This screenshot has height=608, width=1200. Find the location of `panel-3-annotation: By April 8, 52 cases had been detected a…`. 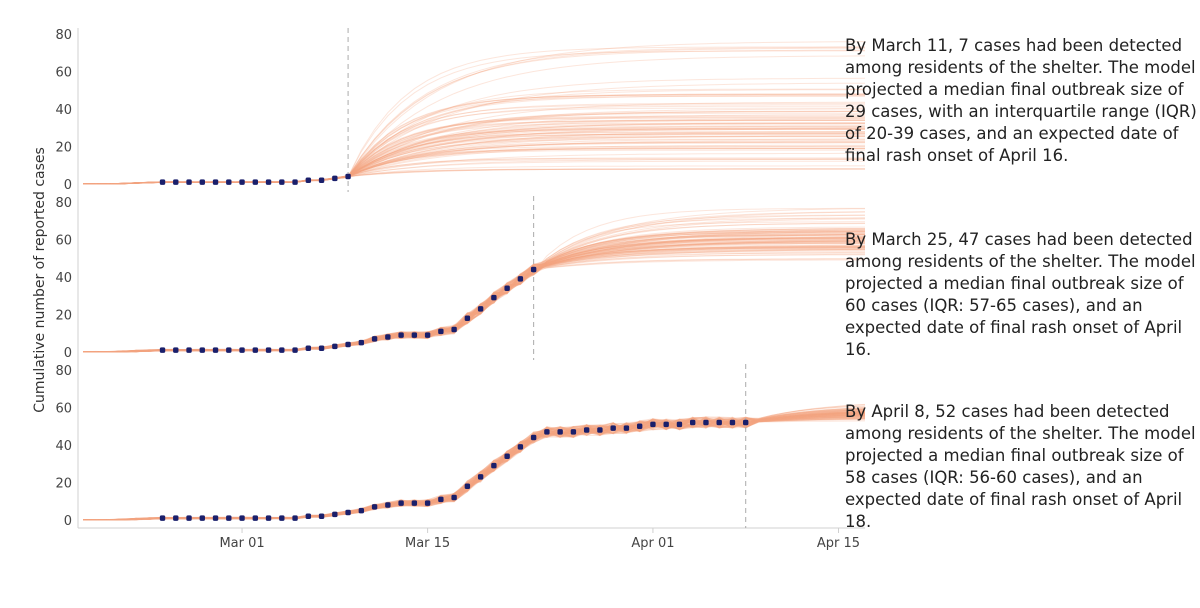

panel-3-annotation: By April 8, 52 cases had been detected a… is located at coordinates (1020, 466).